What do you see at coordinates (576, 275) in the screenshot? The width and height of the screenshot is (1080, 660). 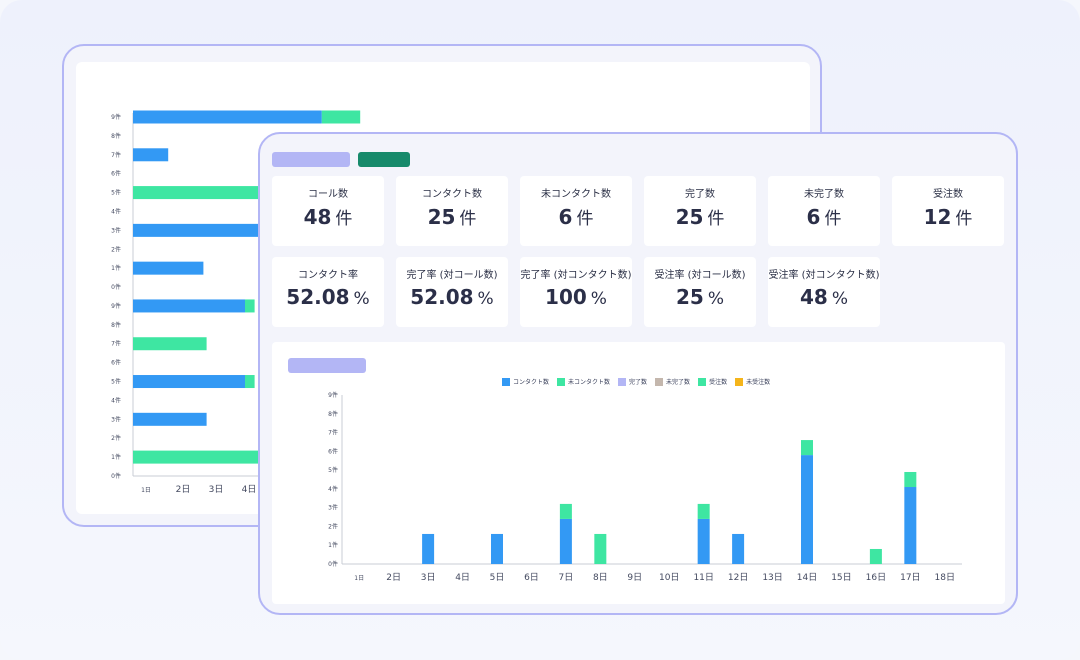 I see `stat-label: 完了率 (対コンタクト数)` at bounding box center [576, 275].